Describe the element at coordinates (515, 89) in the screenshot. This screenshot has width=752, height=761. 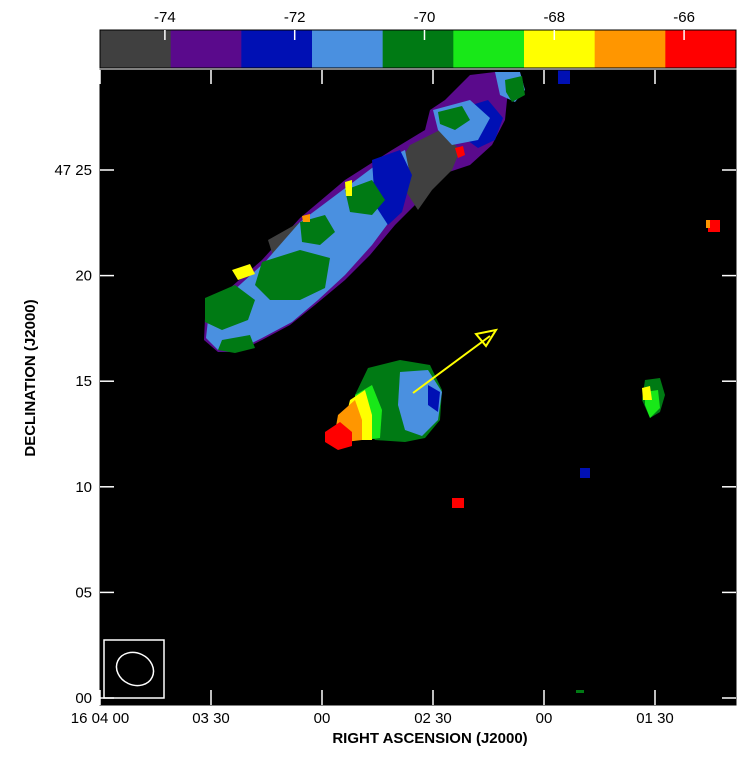
I see `jet-top-green` at that location.